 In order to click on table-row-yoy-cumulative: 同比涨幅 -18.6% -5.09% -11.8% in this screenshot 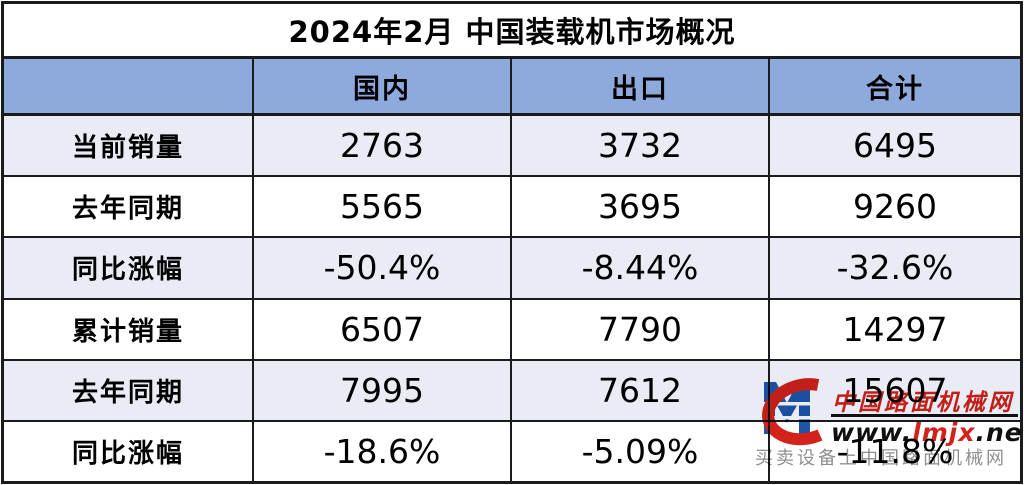, I will do `click(512, 451)`.